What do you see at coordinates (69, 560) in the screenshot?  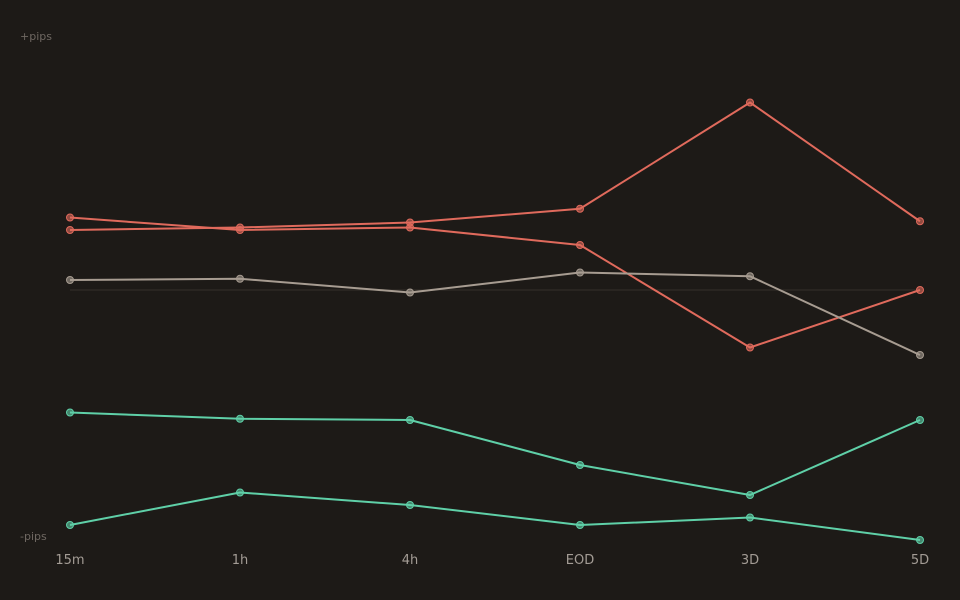 I see `x-tick-label: 15m` at bounding box center [69, 560].